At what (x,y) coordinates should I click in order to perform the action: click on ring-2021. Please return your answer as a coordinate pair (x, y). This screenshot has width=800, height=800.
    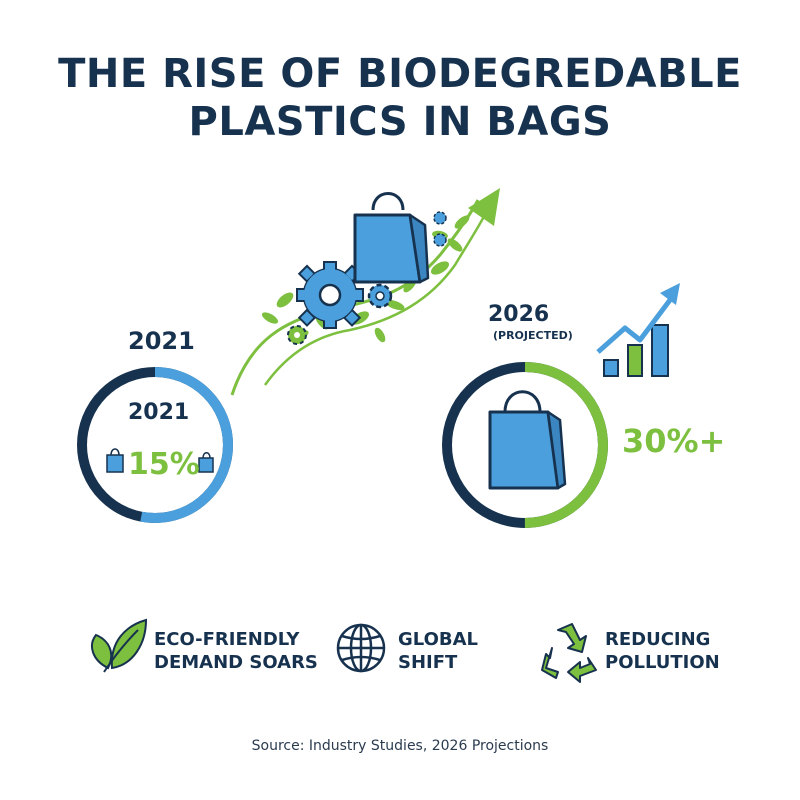
    Looking at the image, I should click on (155, 445).